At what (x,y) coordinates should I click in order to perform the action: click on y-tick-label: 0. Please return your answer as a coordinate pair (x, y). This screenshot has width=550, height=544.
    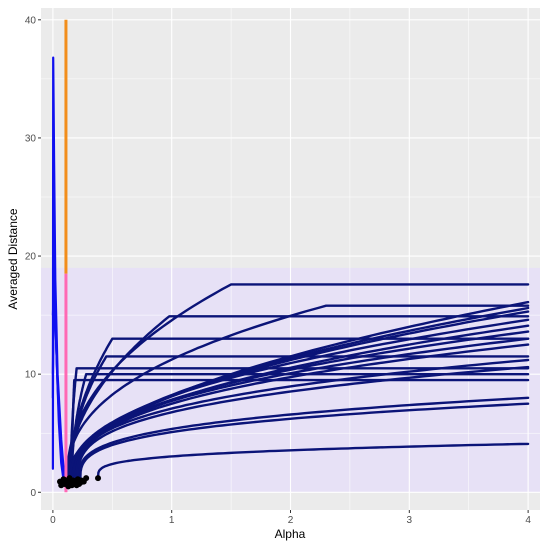
    Looking at the image, I should click on (33, 493).